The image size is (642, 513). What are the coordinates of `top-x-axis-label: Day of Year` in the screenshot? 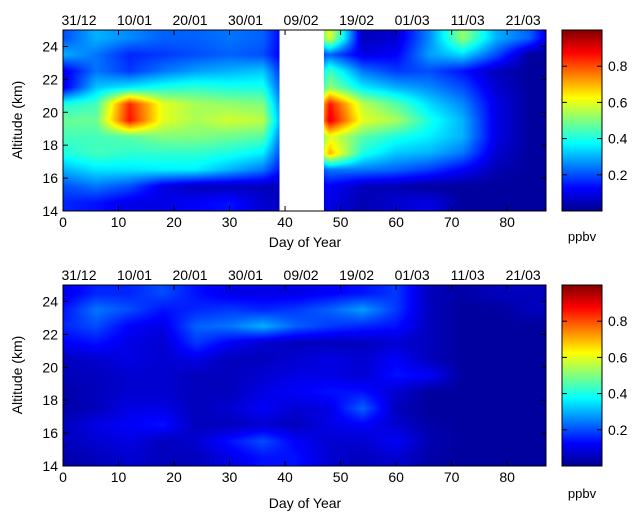 It's located at (305, 242).